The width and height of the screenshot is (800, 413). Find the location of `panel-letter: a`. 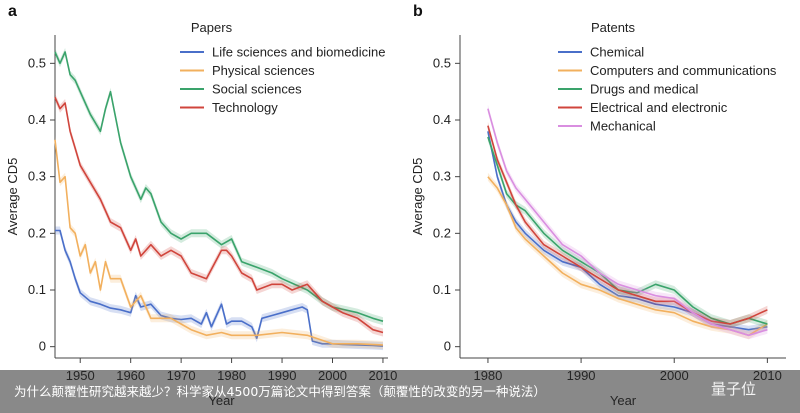

panel-letter: a is located at coordinates (12, 11).